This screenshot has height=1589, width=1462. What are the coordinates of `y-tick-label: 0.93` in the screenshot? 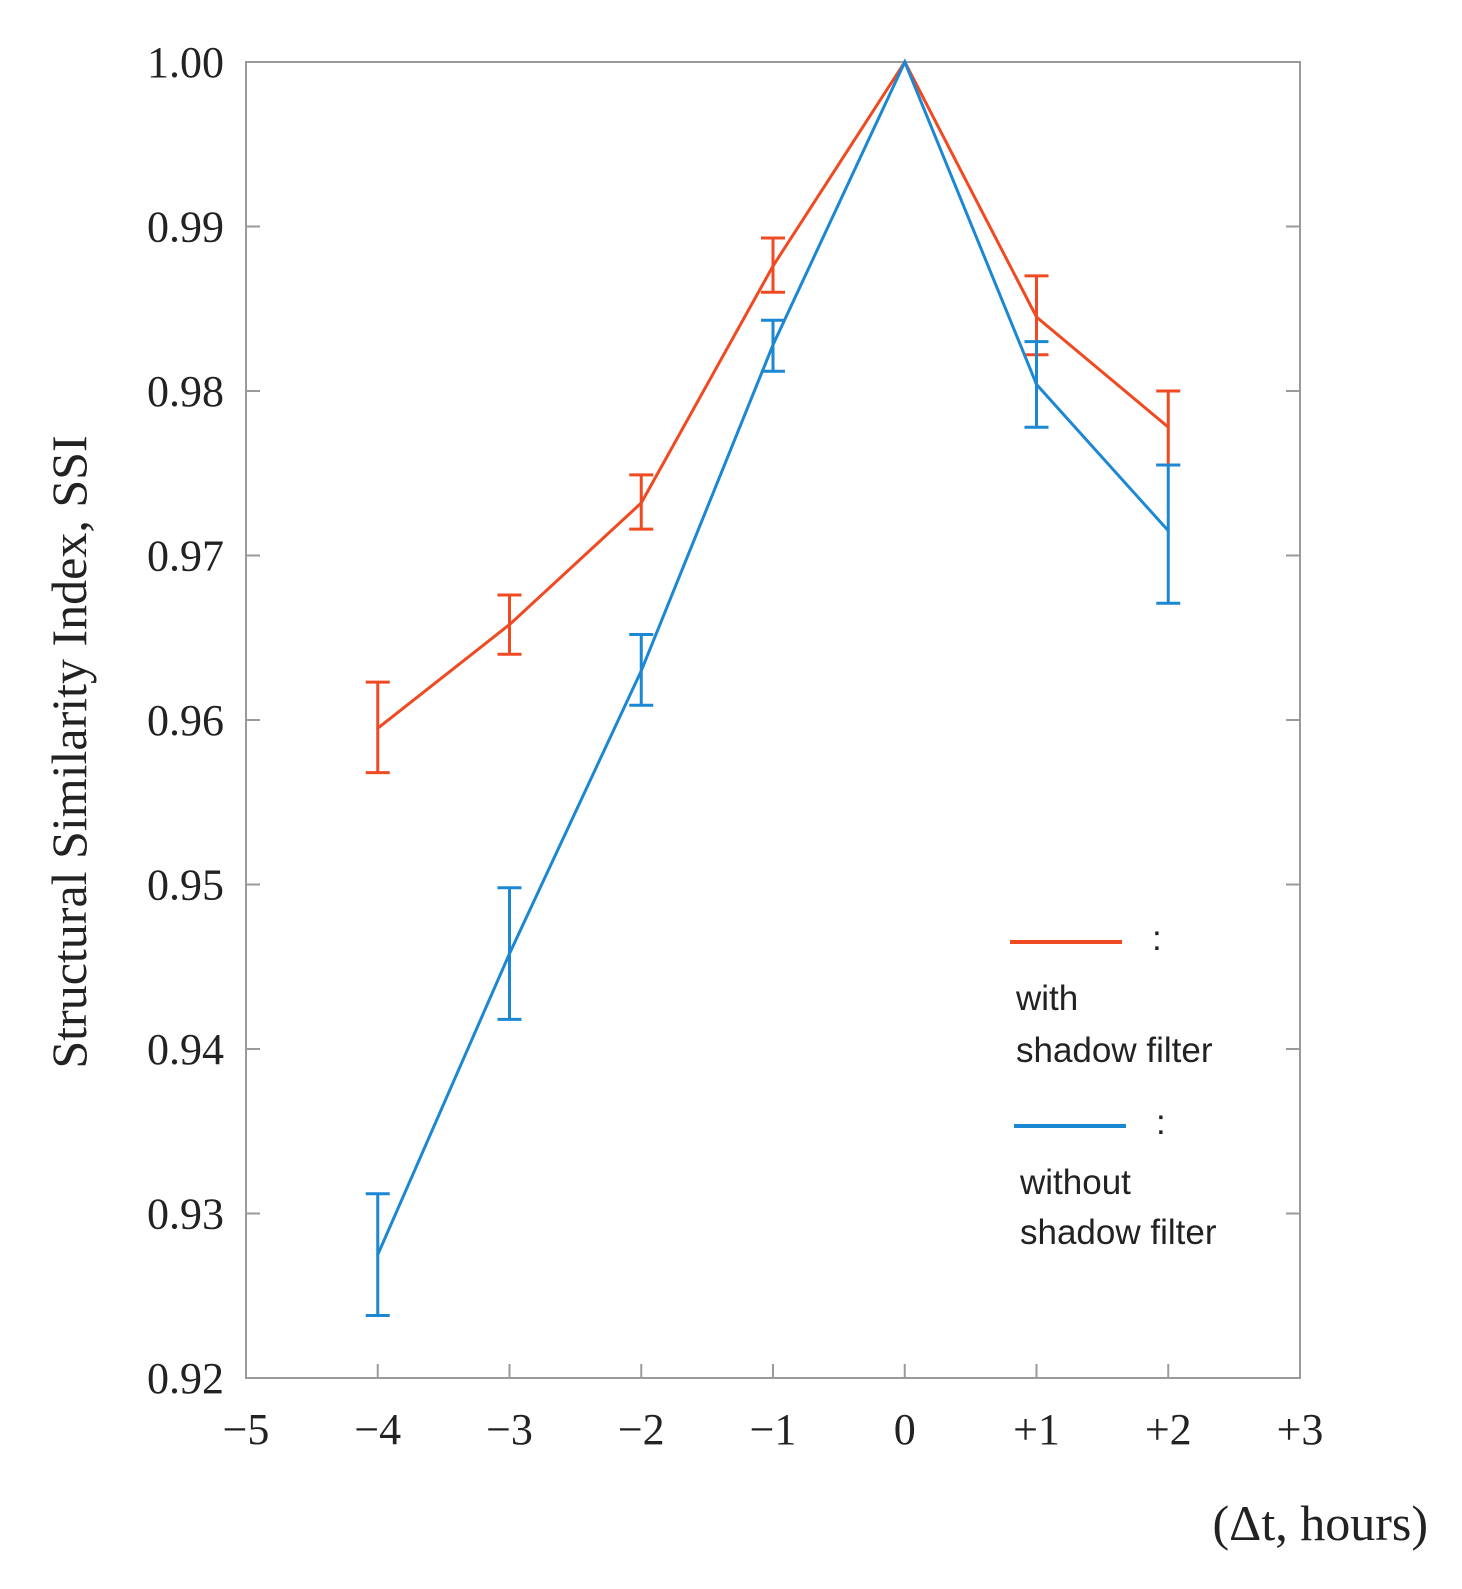 It's located at (185, 1214).